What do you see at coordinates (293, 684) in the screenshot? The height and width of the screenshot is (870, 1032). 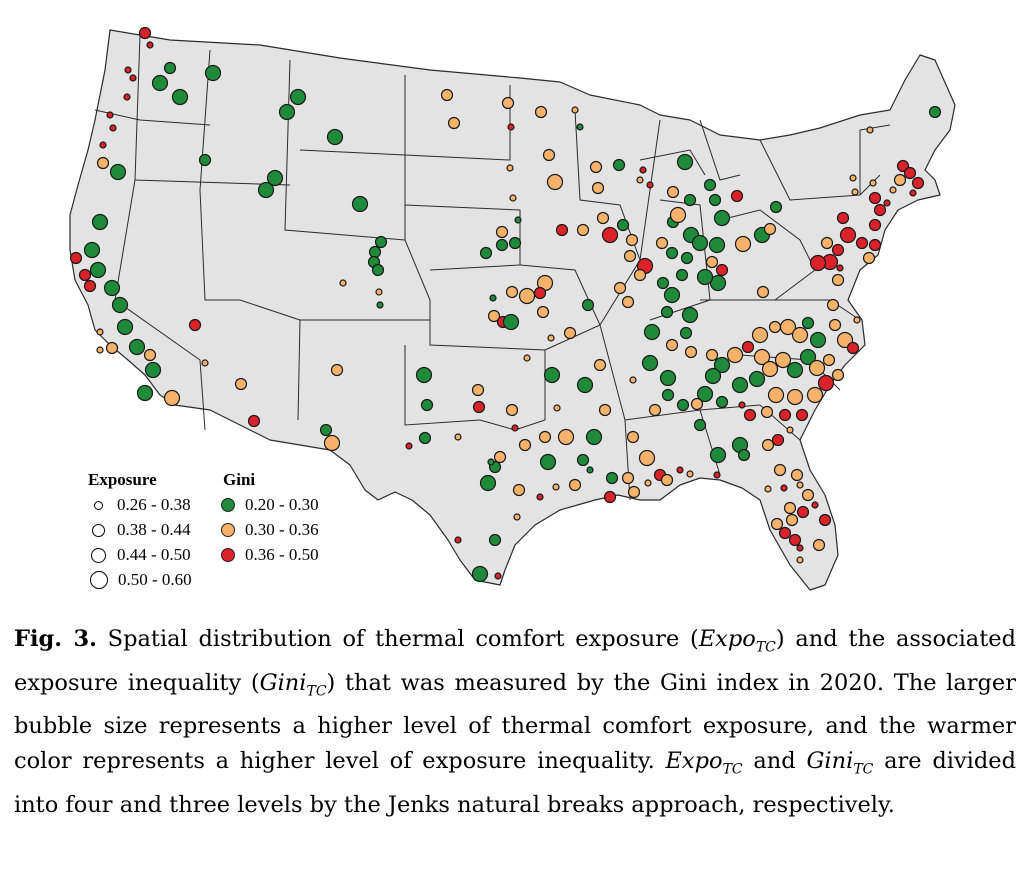 I see `gini-symbol: GiniTC` at bounding box center [293, 684].